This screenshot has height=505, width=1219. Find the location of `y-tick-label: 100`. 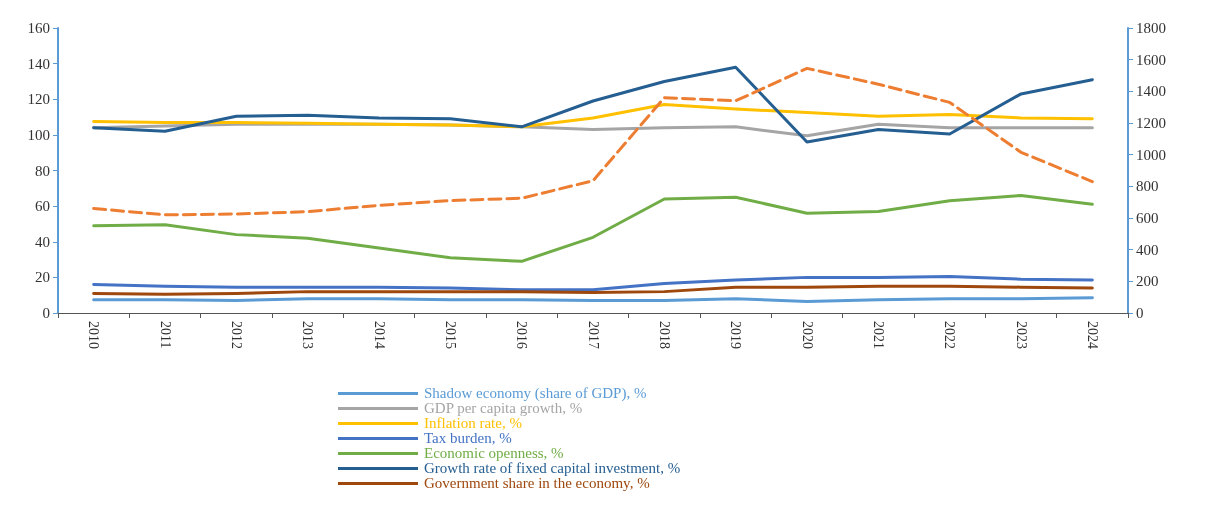

y-tick-label: 100 is located at coordinates (38, 134).